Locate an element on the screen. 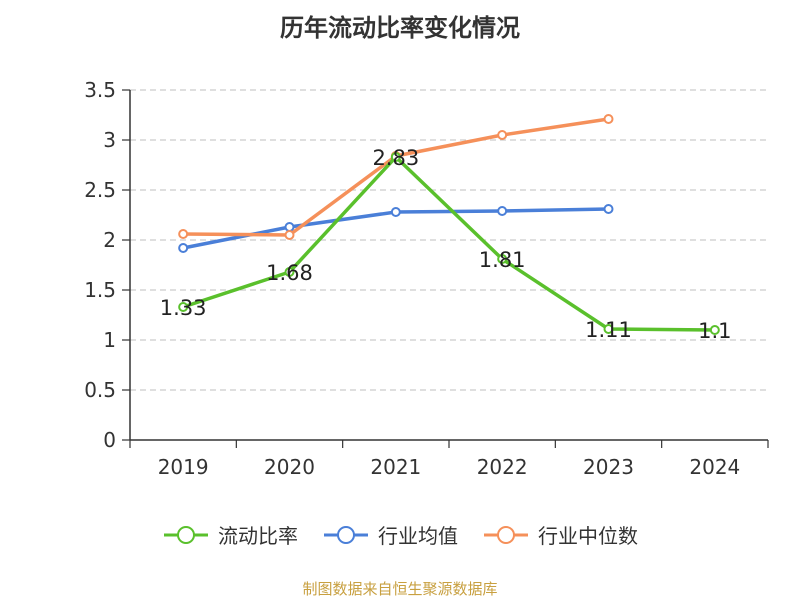  chart-title: 历年流动比率变化情况 is located at coordinates (400, 28).